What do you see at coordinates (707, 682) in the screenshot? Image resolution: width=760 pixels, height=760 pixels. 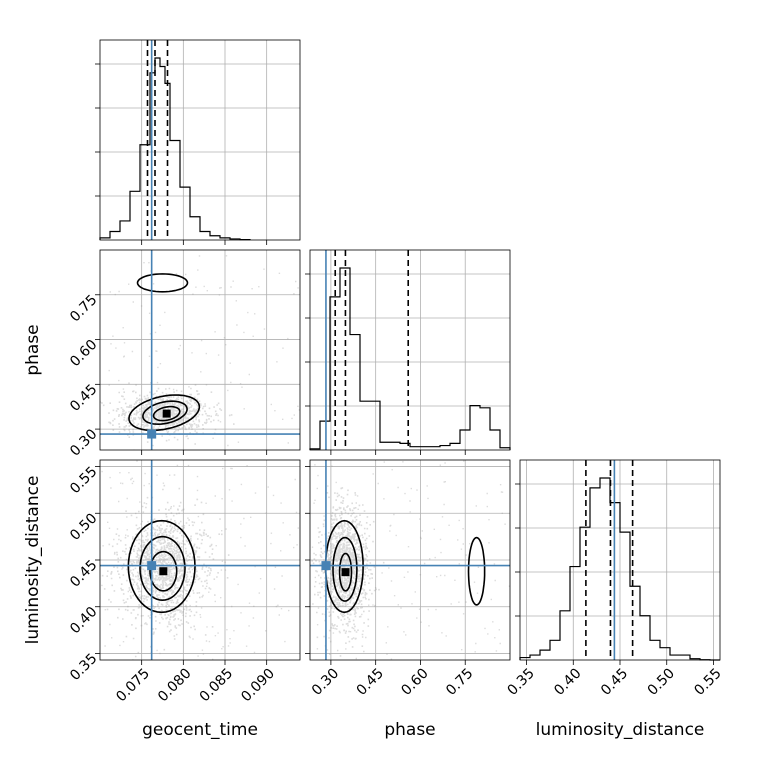 I see `xtick-label-luminosity_distance-4: 0.55` at bounding box center [707, 682].